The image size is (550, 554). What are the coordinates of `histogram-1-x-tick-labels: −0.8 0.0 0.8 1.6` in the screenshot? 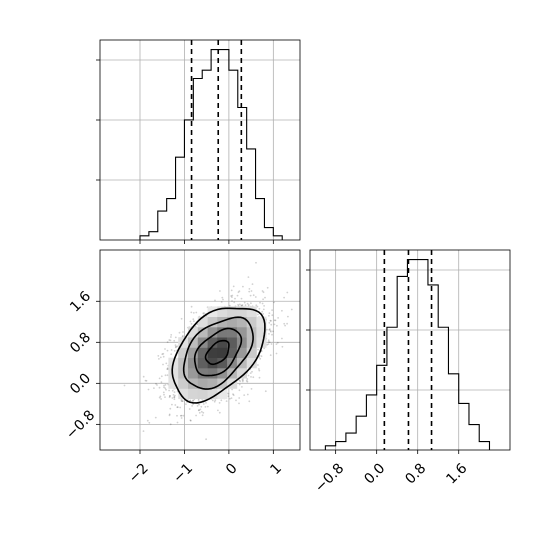 It's located at (391, 477).